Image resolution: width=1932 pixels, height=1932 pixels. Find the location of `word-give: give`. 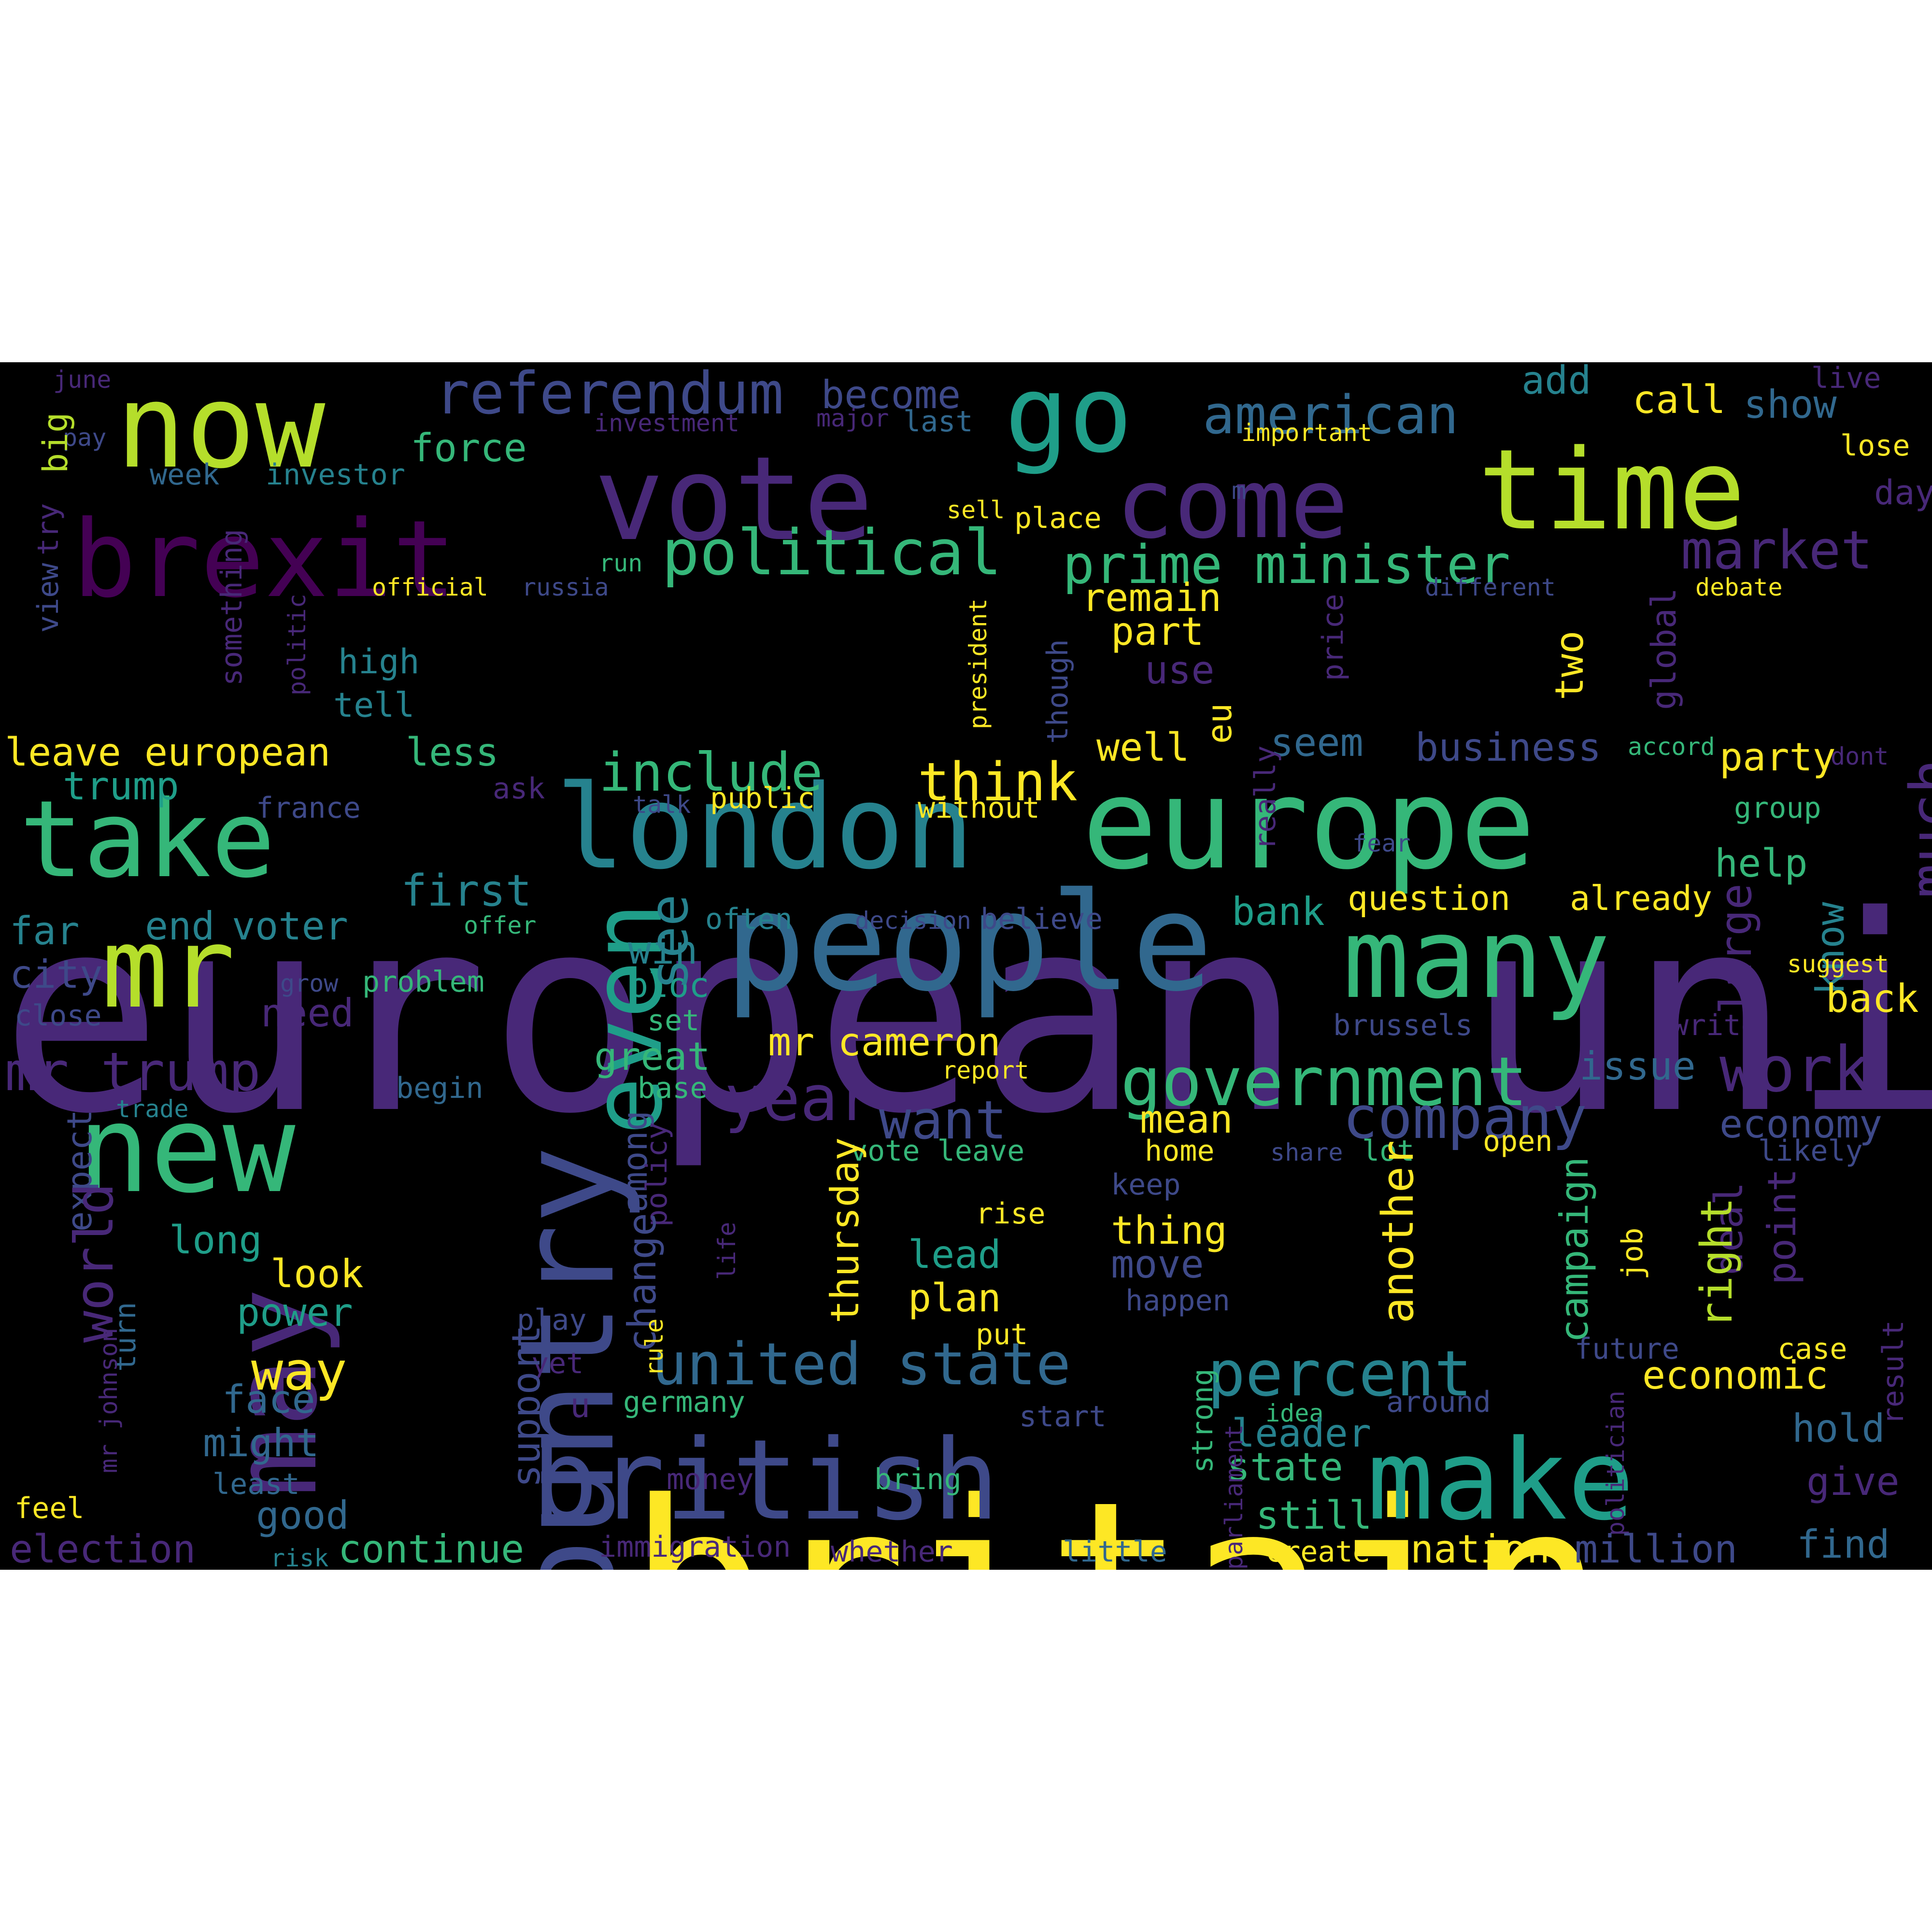

word-give: give is located at coordinates (1853, 1481).